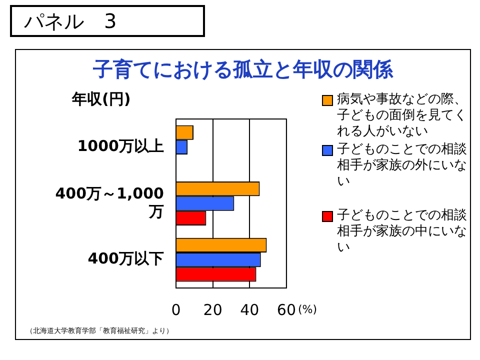  I want to click on x-axis-title: (%), so click(308, 309).